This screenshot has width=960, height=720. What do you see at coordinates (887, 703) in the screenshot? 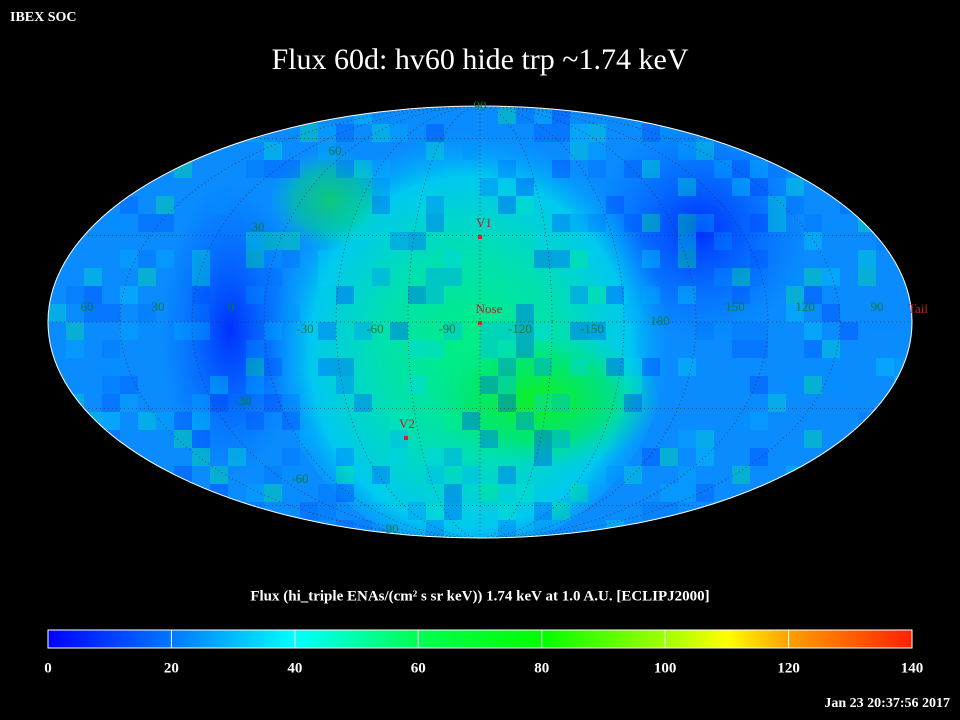
I see `timestamp: Jan 23 20:37:56 2017` at bounding box center [887, 703].